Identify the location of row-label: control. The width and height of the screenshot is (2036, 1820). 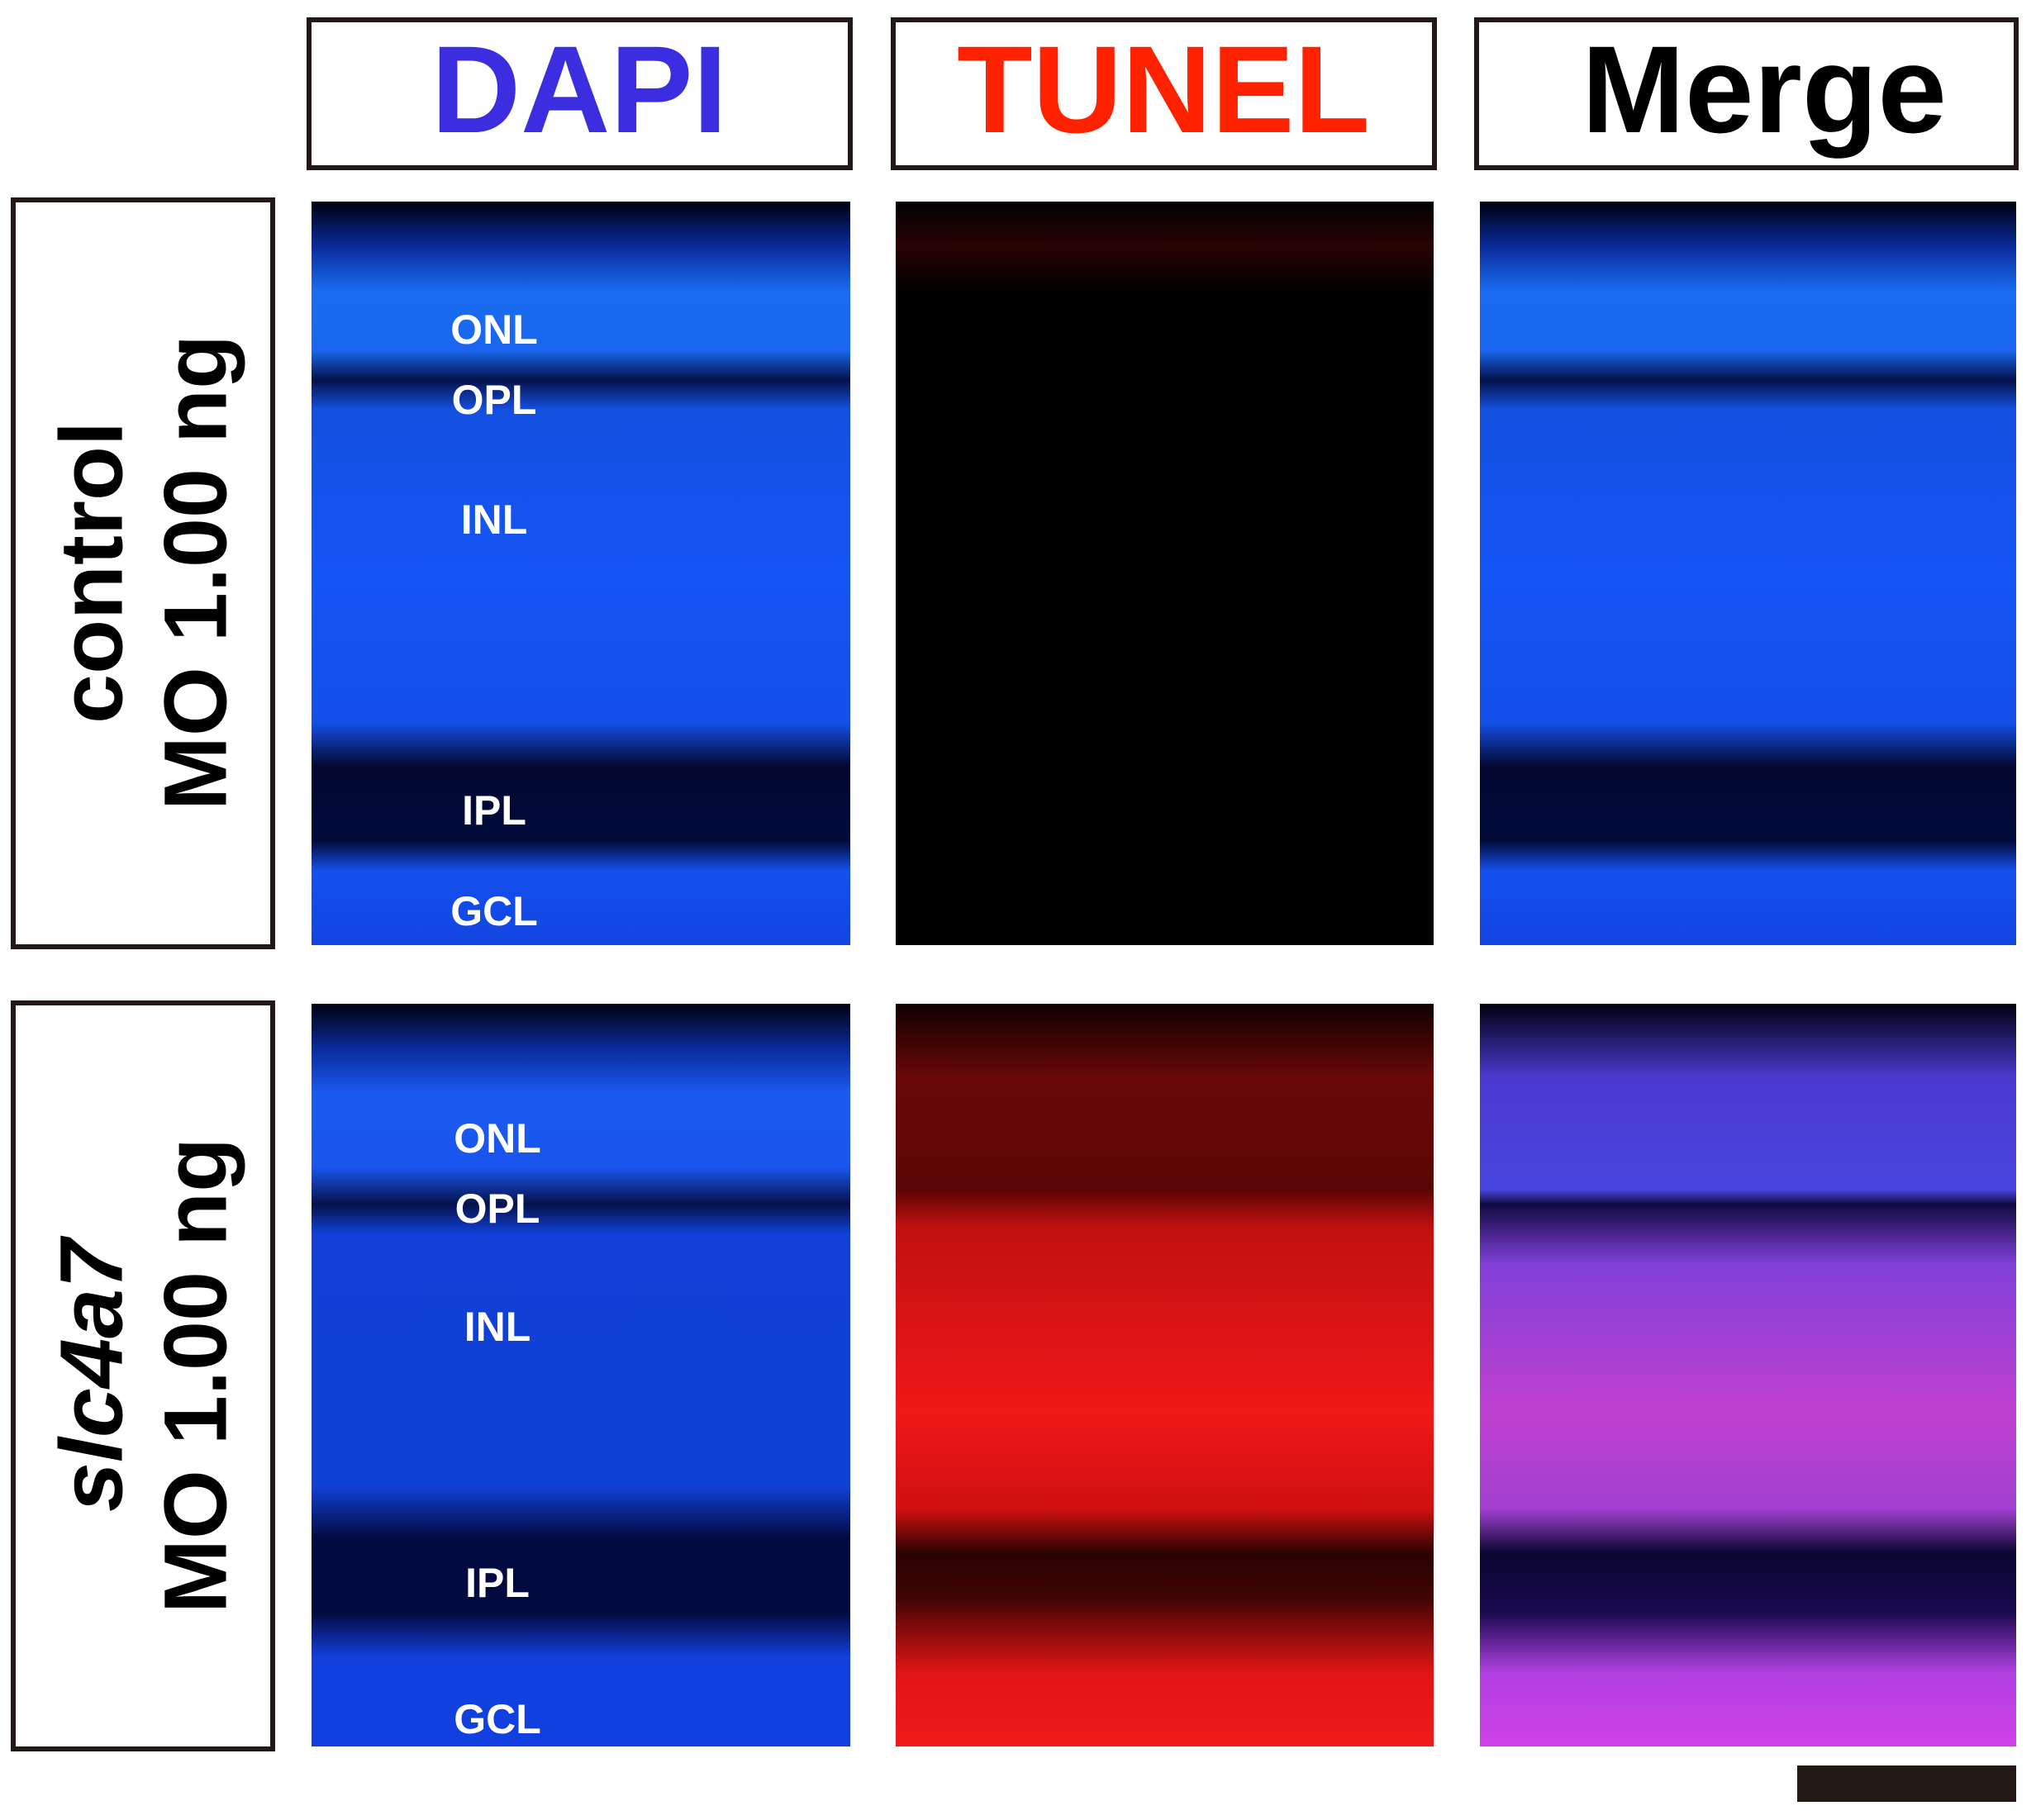
(91, 572).